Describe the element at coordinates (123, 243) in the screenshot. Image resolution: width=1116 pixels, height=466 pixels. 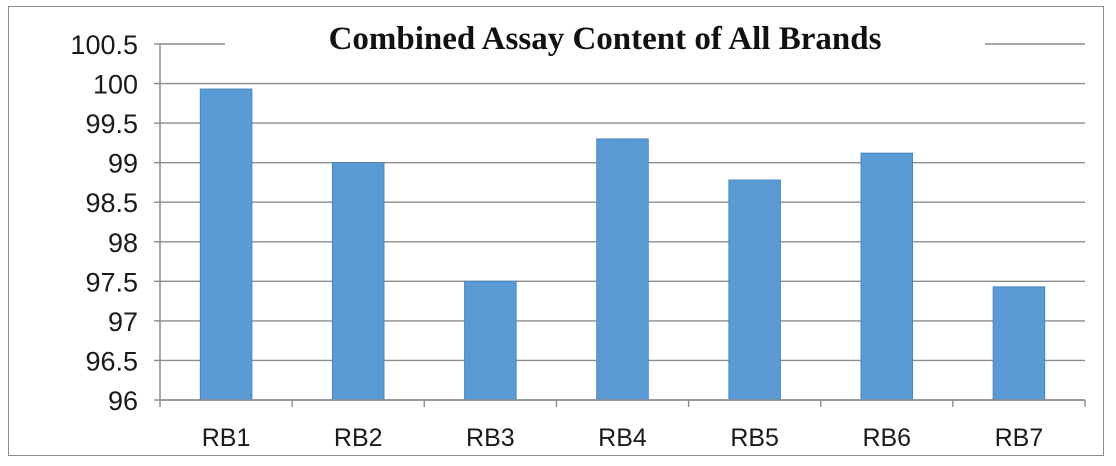
I see `y-tick-label: 98` at that location.